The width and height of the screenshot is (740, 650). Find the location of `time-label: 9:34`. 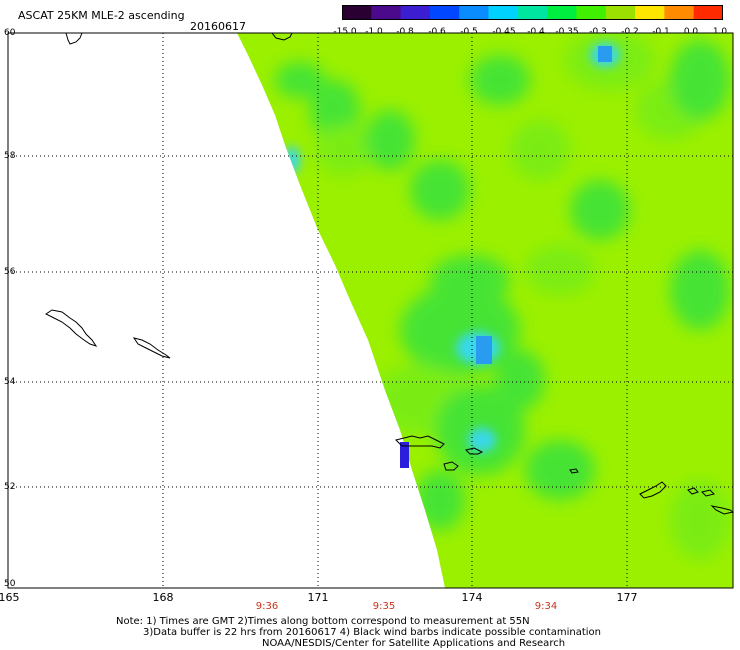

time-label: 9:34 is located at coordinates (546, 606).